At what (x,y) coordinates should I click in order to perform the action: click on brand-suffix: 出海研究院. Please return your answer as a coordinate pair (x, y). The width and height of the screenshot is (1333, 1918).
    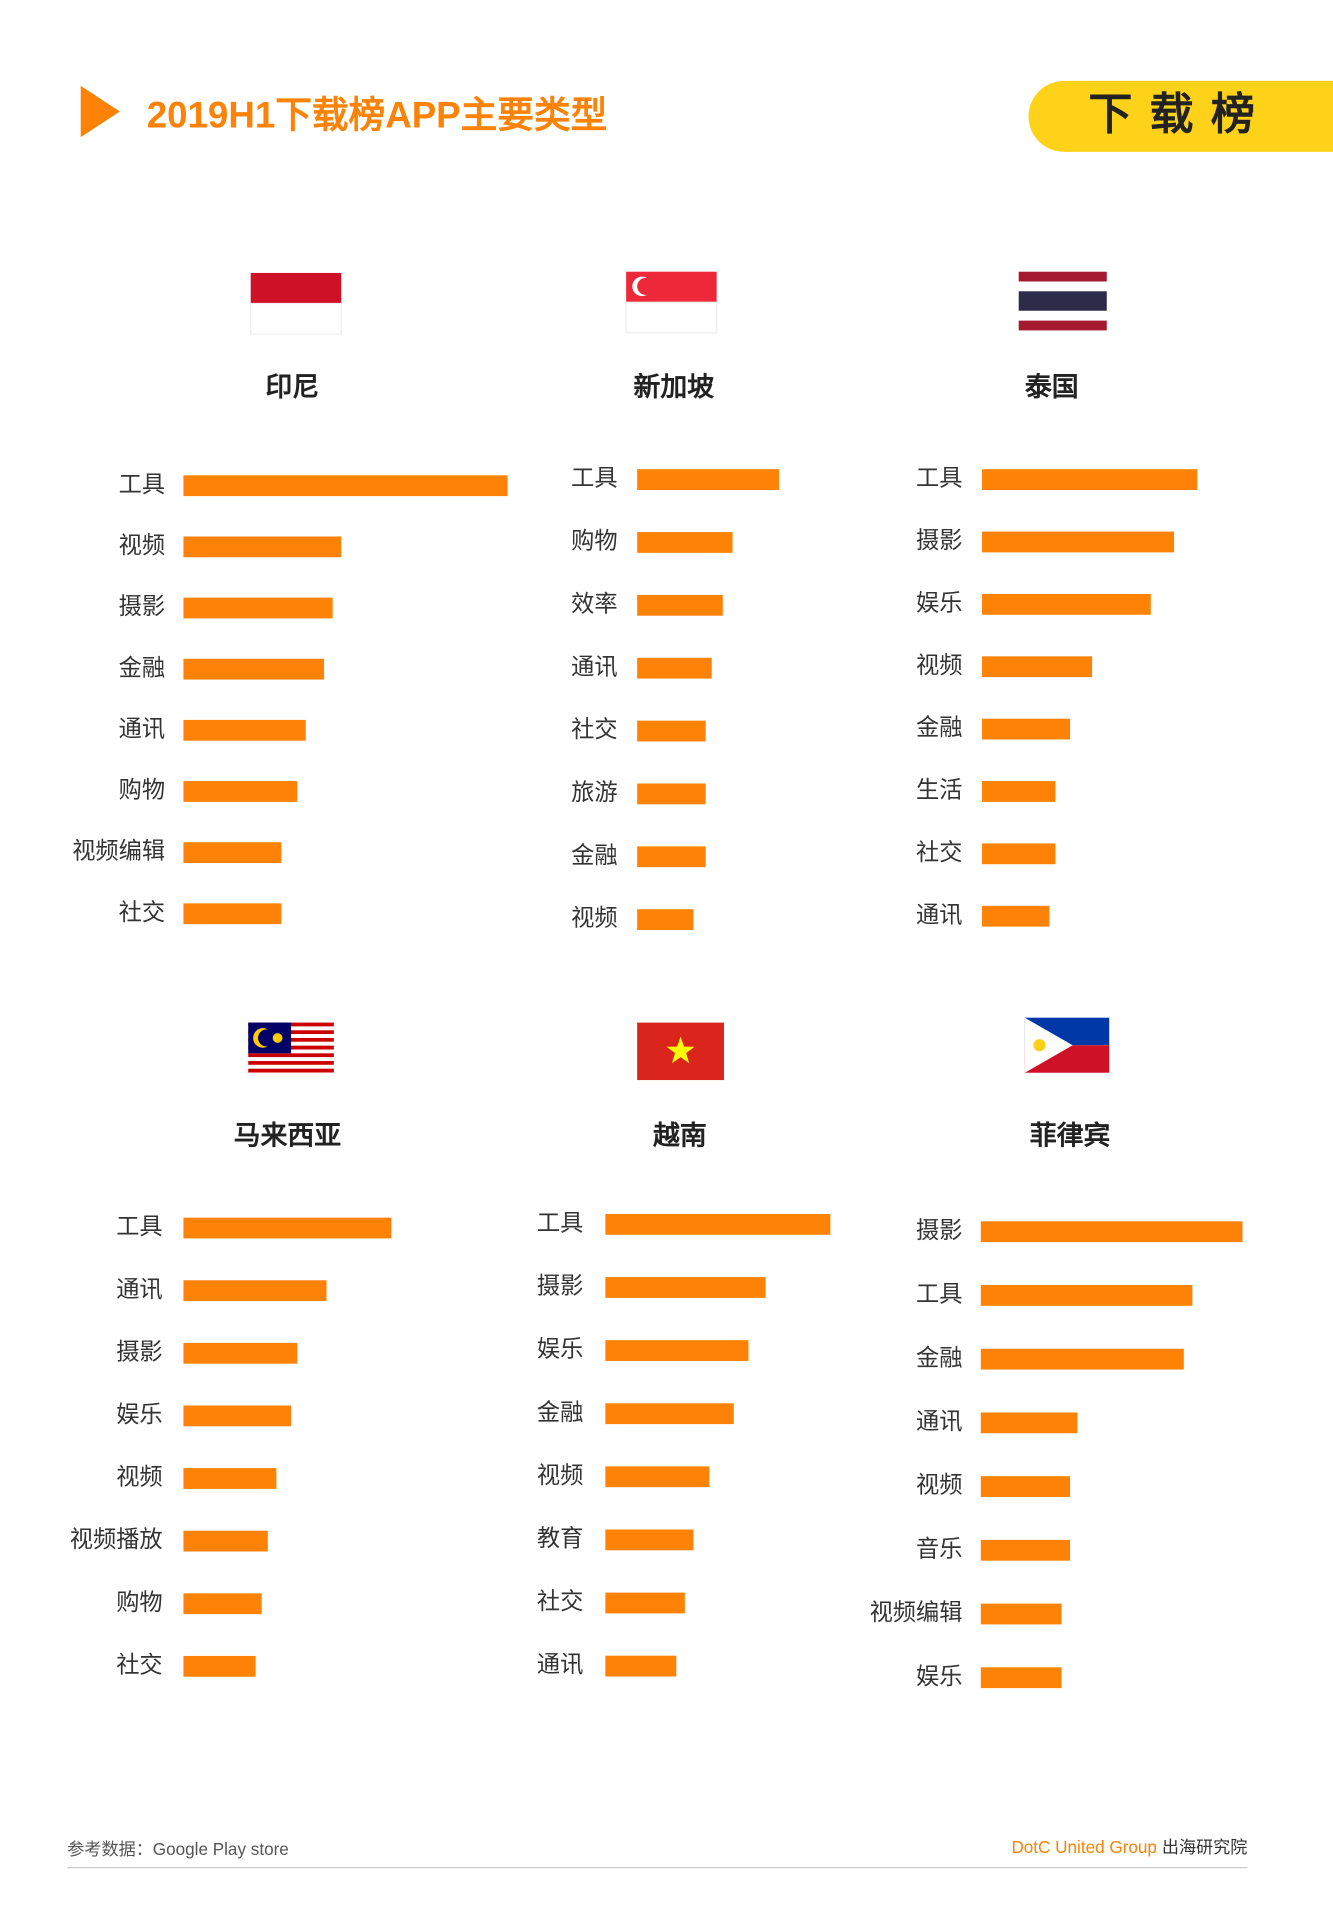
    Looking at the image, I should click on (1205, 1847).